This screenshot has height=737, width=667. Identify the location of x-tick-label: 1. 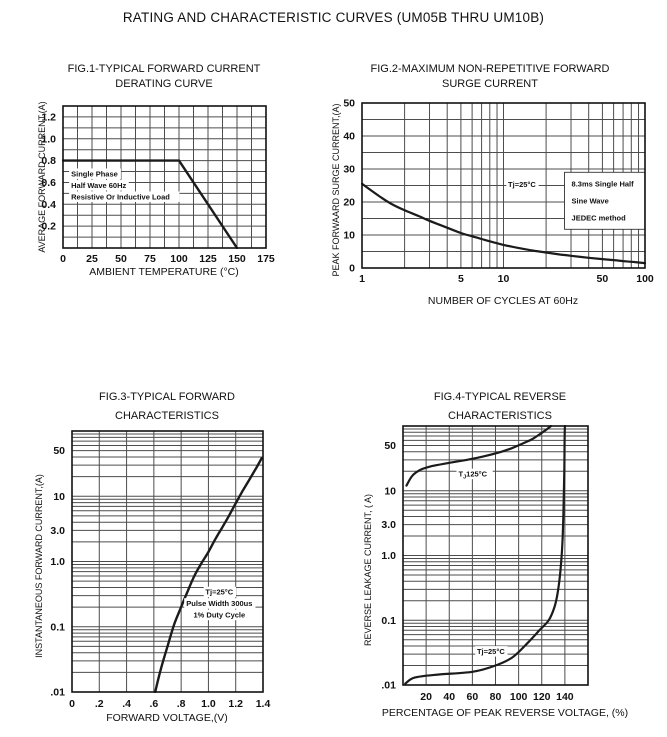
(362, 279).